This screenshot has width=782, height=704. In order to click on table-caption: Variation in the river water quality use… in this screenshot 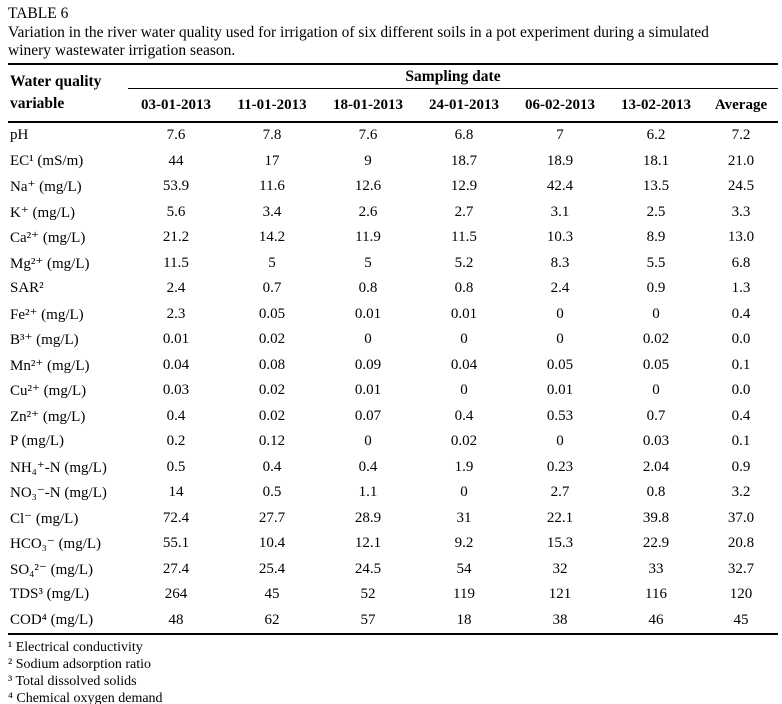, I will do `click(358, 41)`.